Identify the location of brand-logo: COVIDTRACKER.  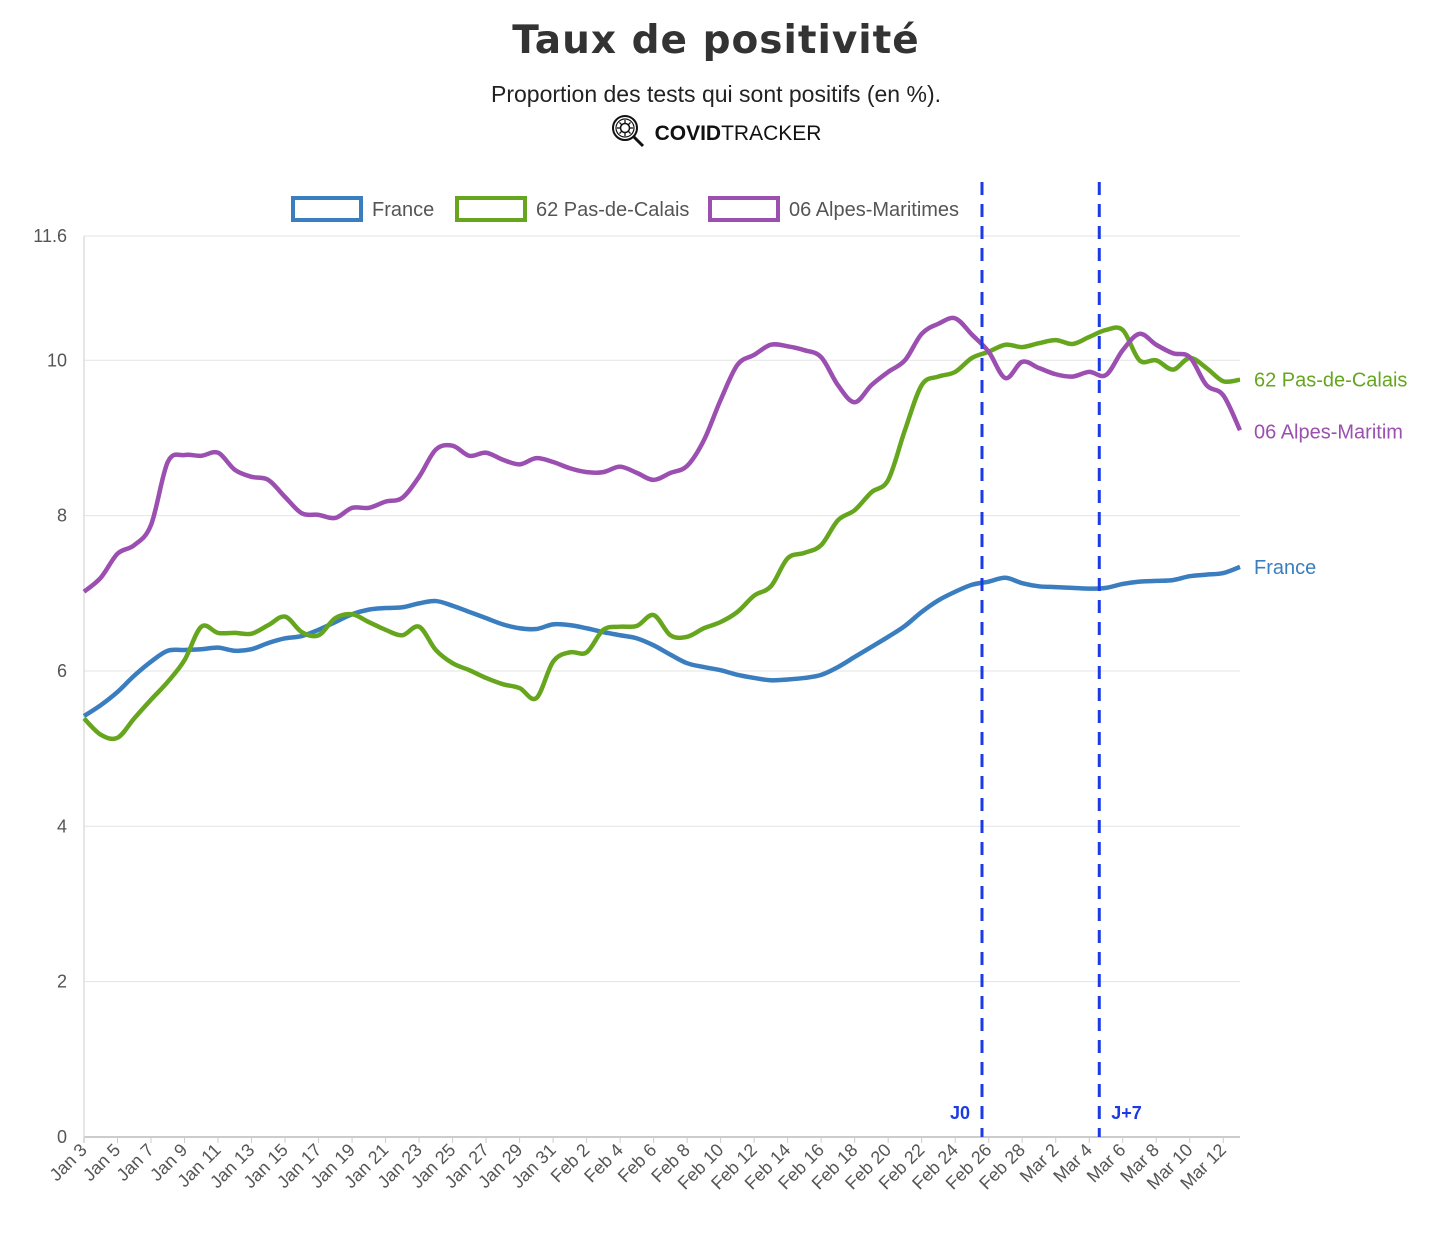
(716, 134).